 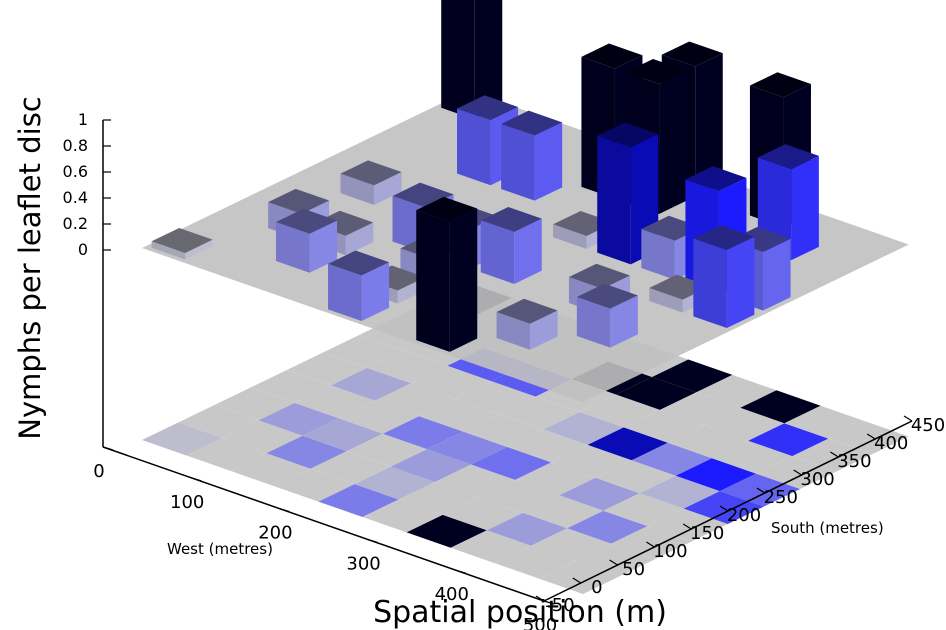 What do you see at coordinates (220, 549) in the screenshot?
I see `x-axis-label: West (metres)` at bounding box center [220, 549].